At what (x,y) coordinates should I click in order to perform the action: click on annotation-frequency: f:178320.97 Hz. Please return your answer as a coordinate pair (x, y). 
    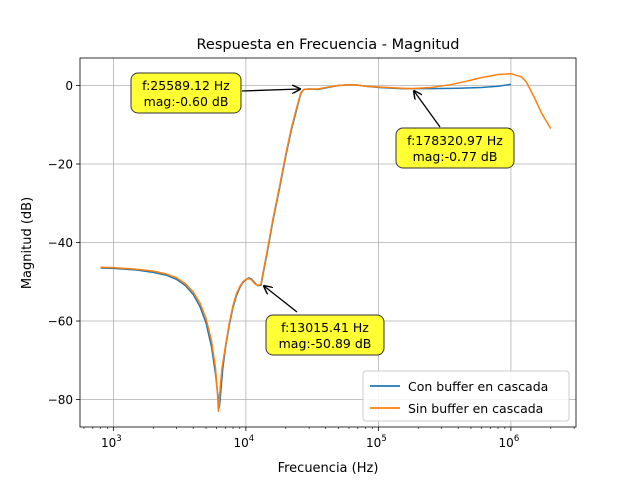
    Looking at the image, I should click on (455, 140).